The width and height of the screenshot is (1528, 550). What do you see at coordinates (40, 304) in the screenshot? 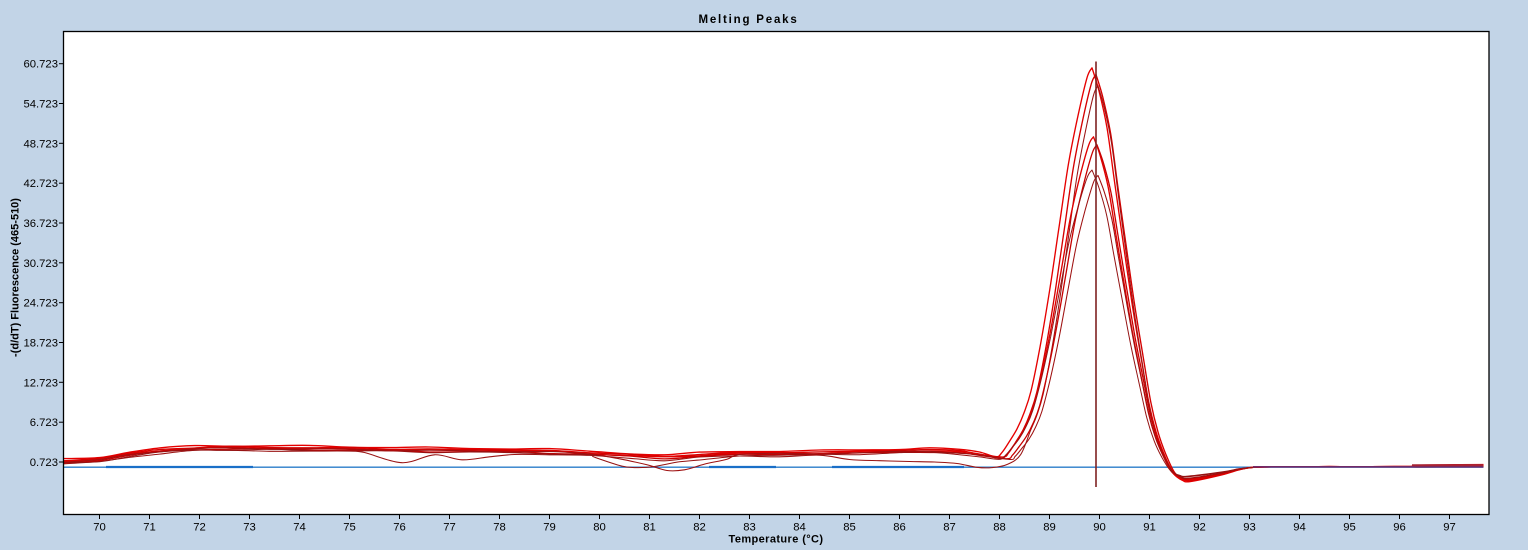
I see `svg-text: 24.723` at bounding box center [40, 304].